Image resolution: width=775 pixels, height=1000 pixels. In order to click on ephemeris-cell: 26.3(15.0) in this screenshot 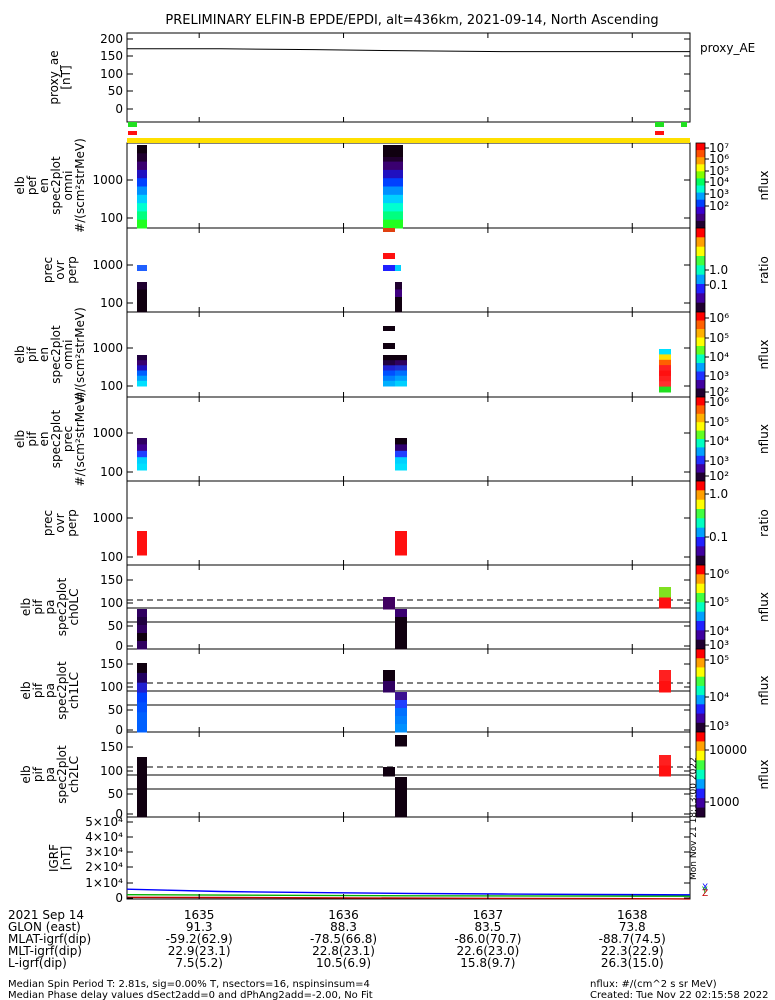, I will do `click(632, 963)`.